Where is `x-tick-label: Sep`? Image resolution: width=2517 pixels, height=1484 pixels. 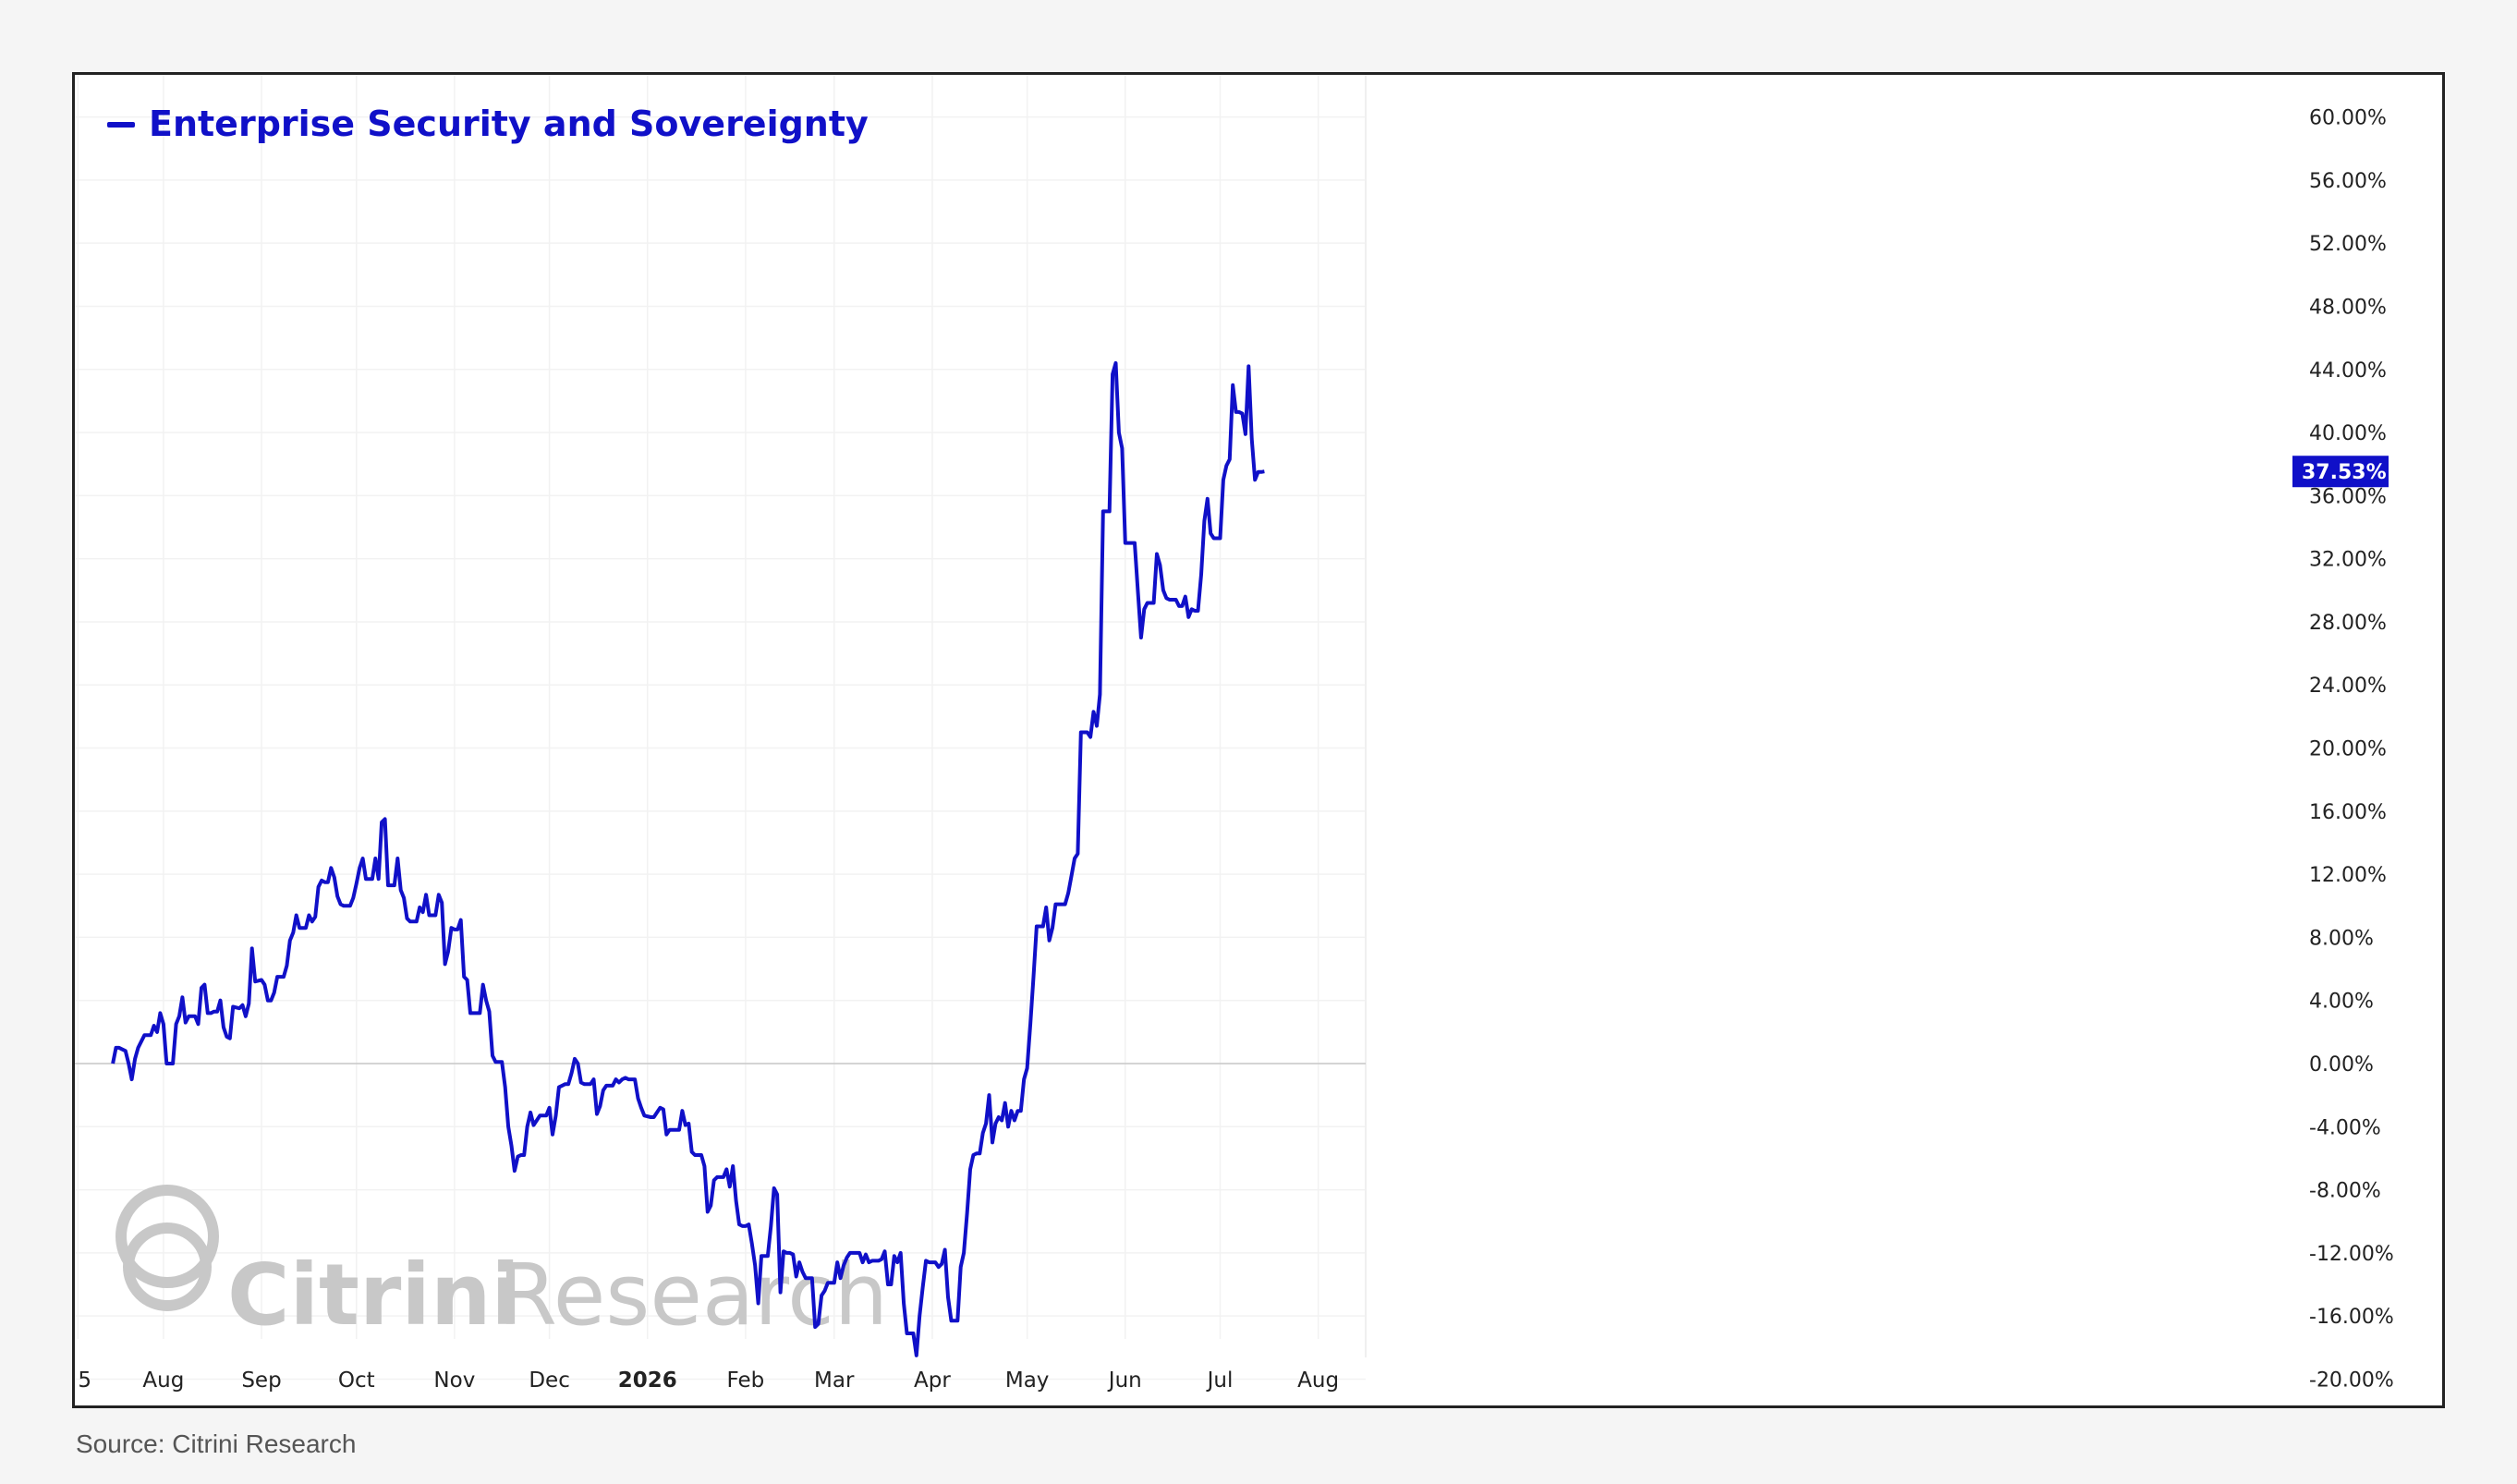 x-tick-label: Sep is located at coordinates (261, 1380).